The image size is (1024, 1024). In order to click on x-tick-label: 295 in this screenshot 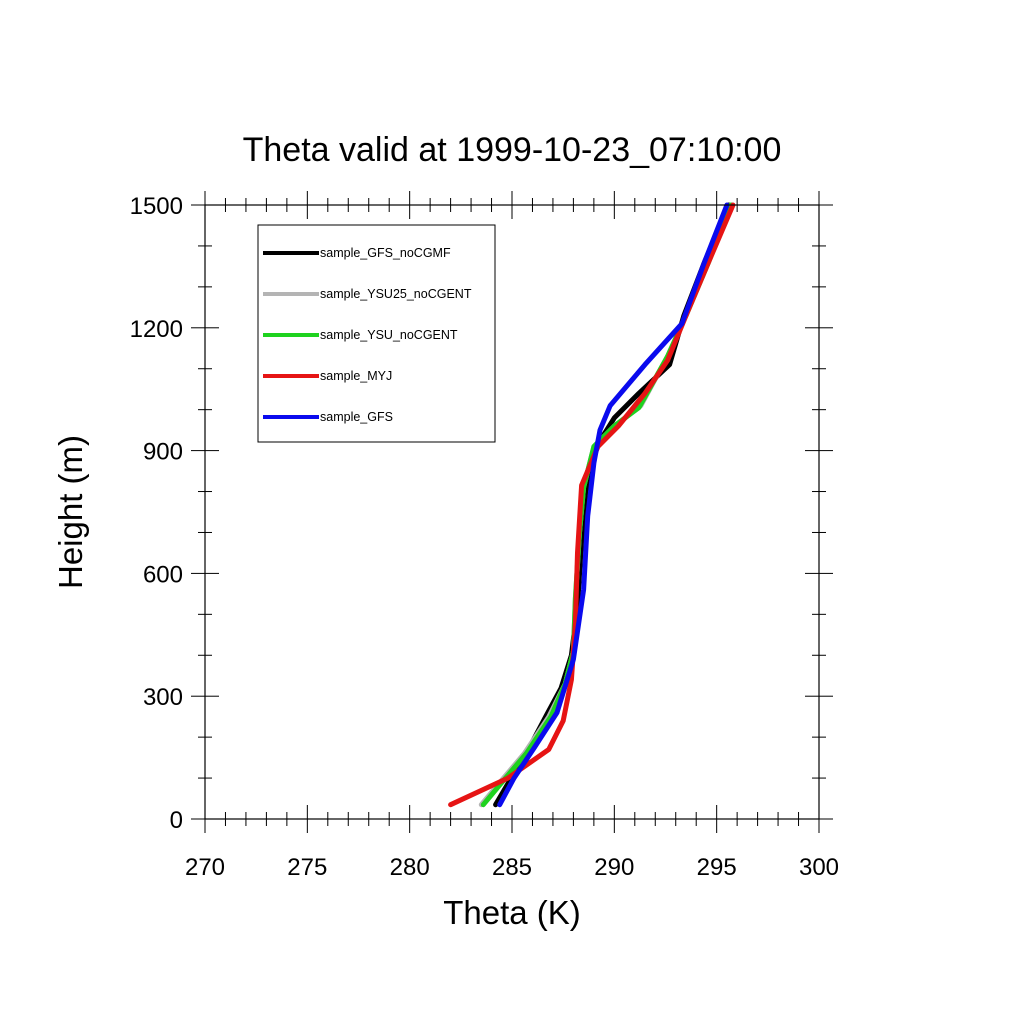, I will do `click(717, 867)`.